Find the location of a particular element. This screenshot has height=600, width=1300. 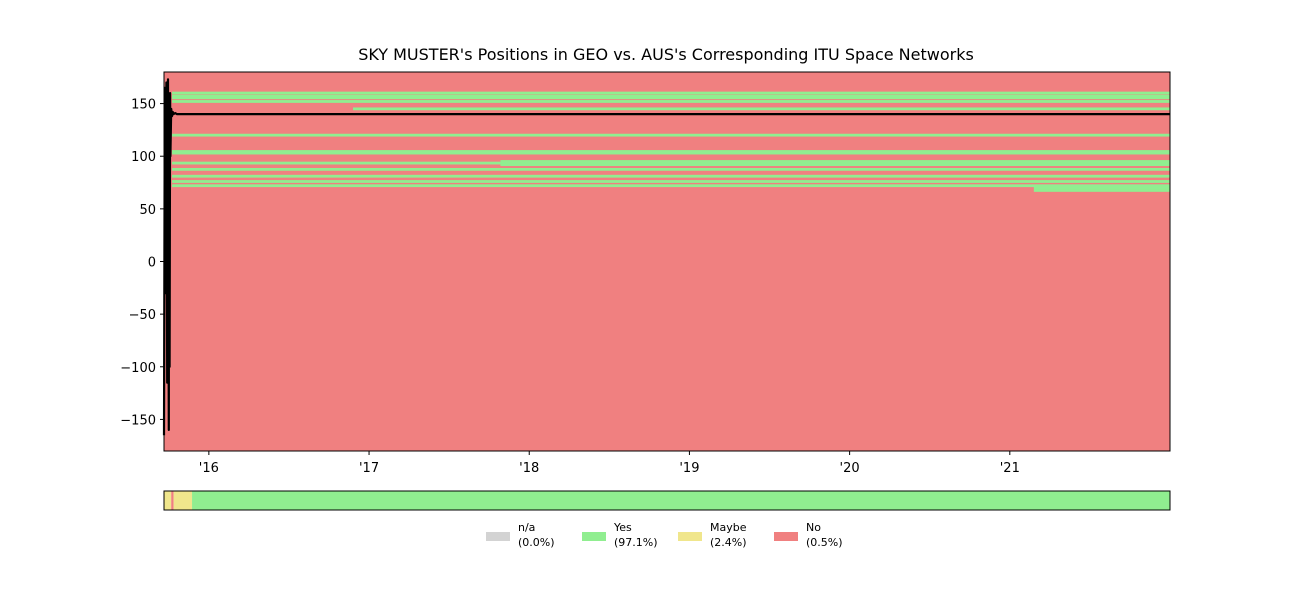

legend-percent: (0.0%) is located at coordinates (536, 542).